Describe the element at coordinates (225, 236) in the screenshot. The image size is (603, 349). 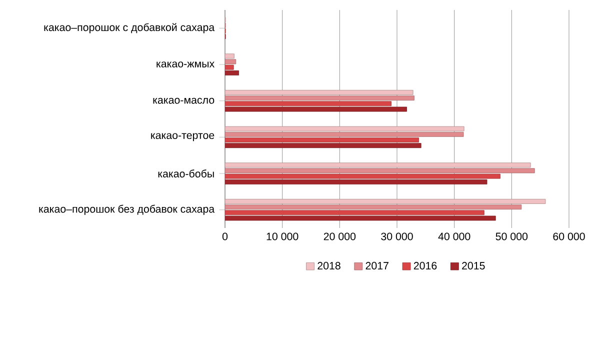
I see `x-tick-label: 0` at that location.